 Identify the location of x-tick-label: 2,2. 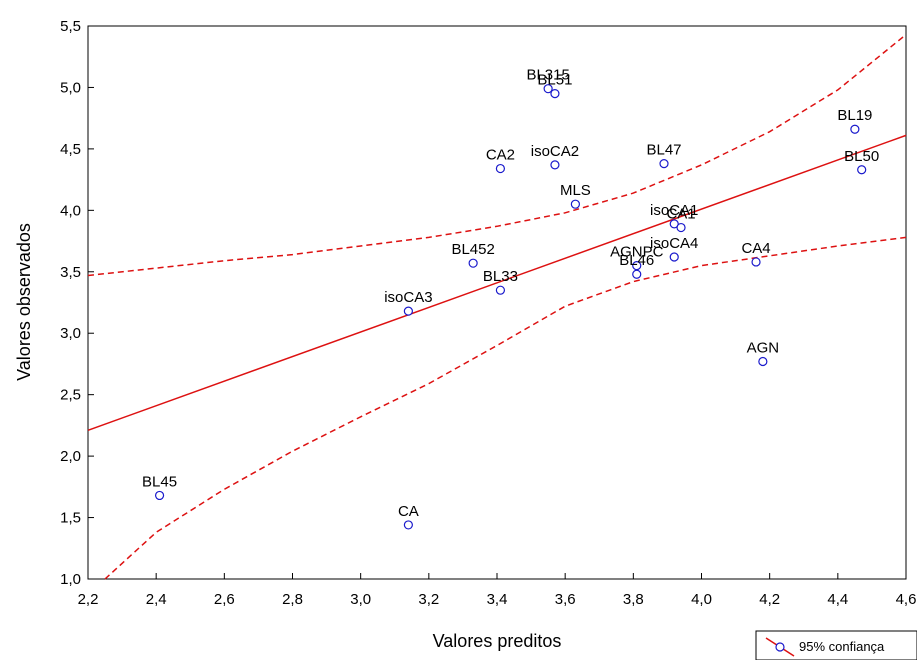
(88, 599).